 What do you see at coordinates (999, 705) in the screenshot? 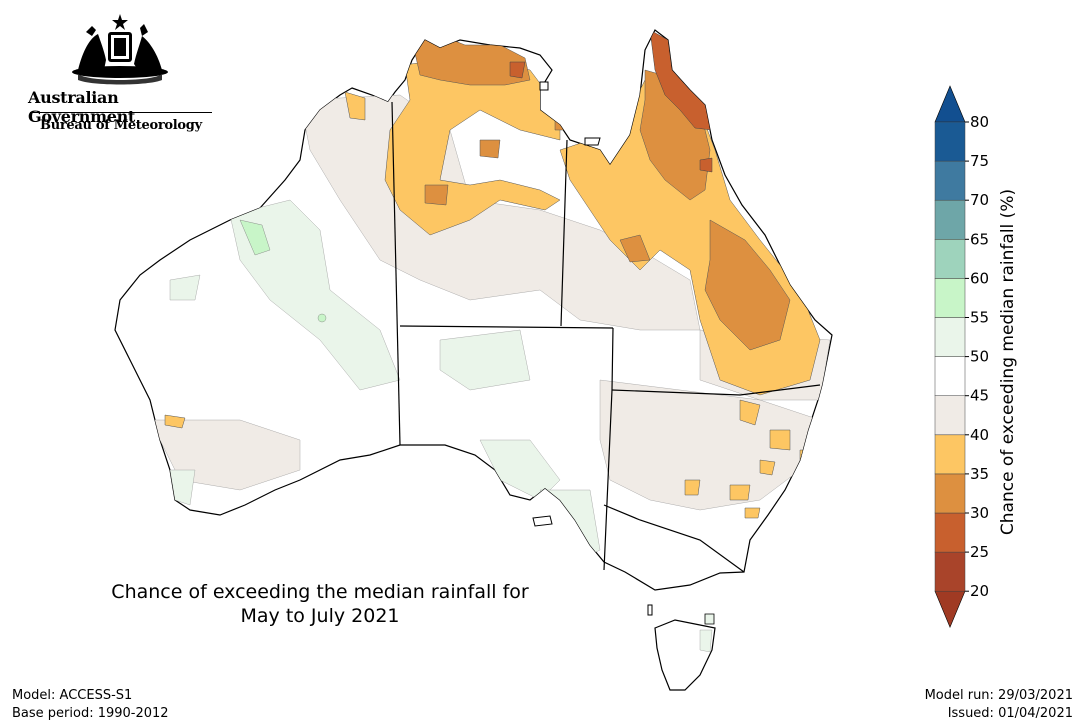
I see `footer-right: Model run: 29/03/2021 Issued: 01/04/2021` at bounding box center [999, 705].